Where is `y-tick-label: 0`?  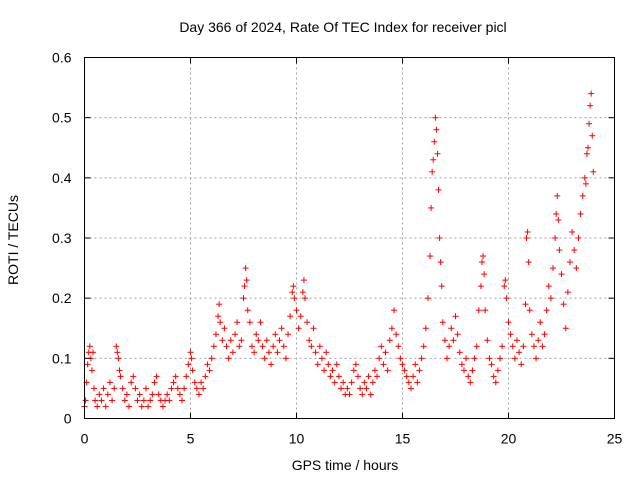
y-tick-label: 0 is located at coordinates (68, 419).